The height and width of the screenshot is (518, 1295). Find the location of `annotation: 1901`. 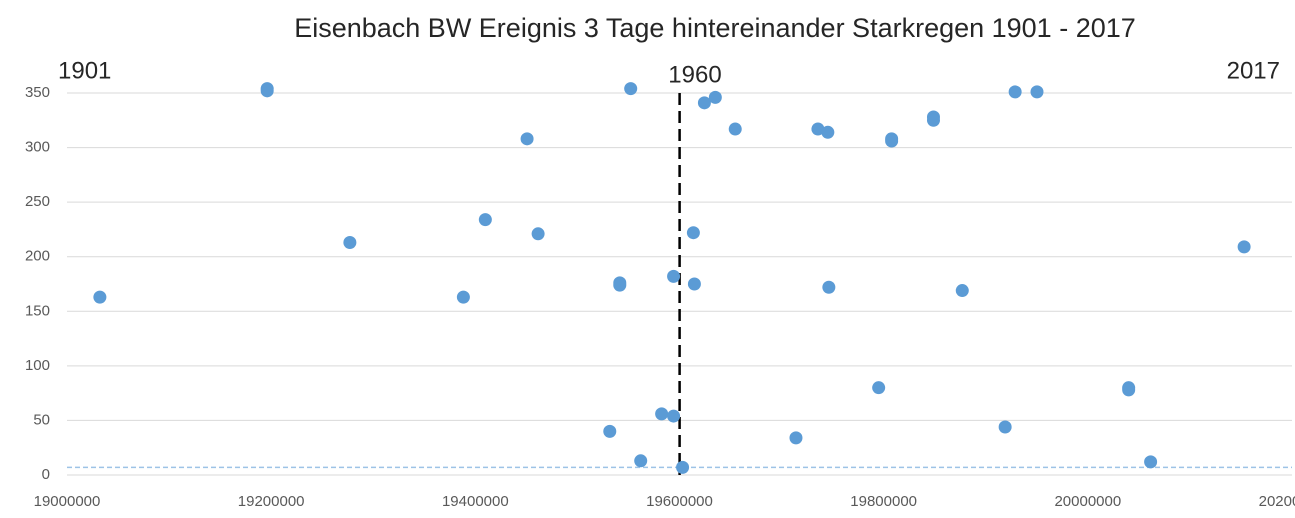

annotation: 1901 is located at coordinates (84, 70).